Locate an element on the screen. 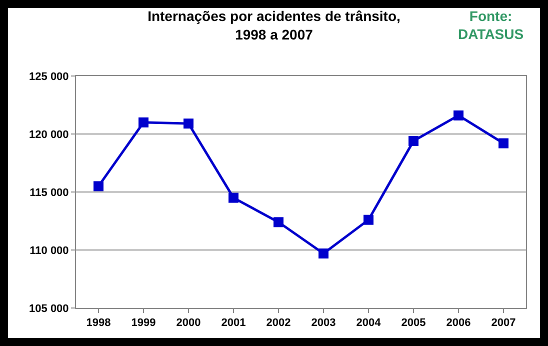 The width and height of the screenshot is (548, 346). source-note: Fonte: DATASUS is located at coordinates (491, 25).